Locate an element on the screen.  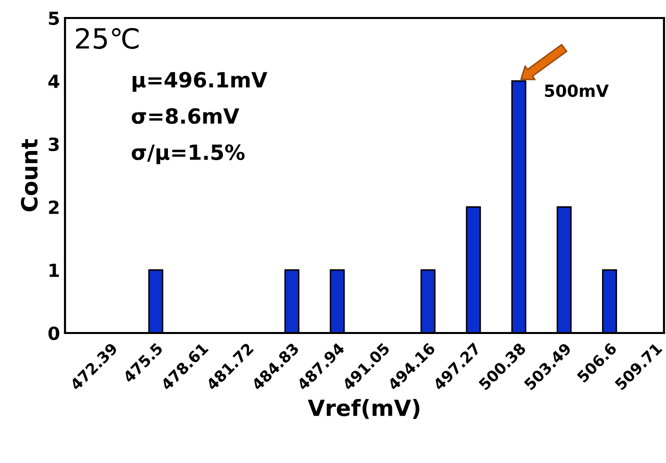
y-tick-label: 5 is located at coordinates (53, 19).